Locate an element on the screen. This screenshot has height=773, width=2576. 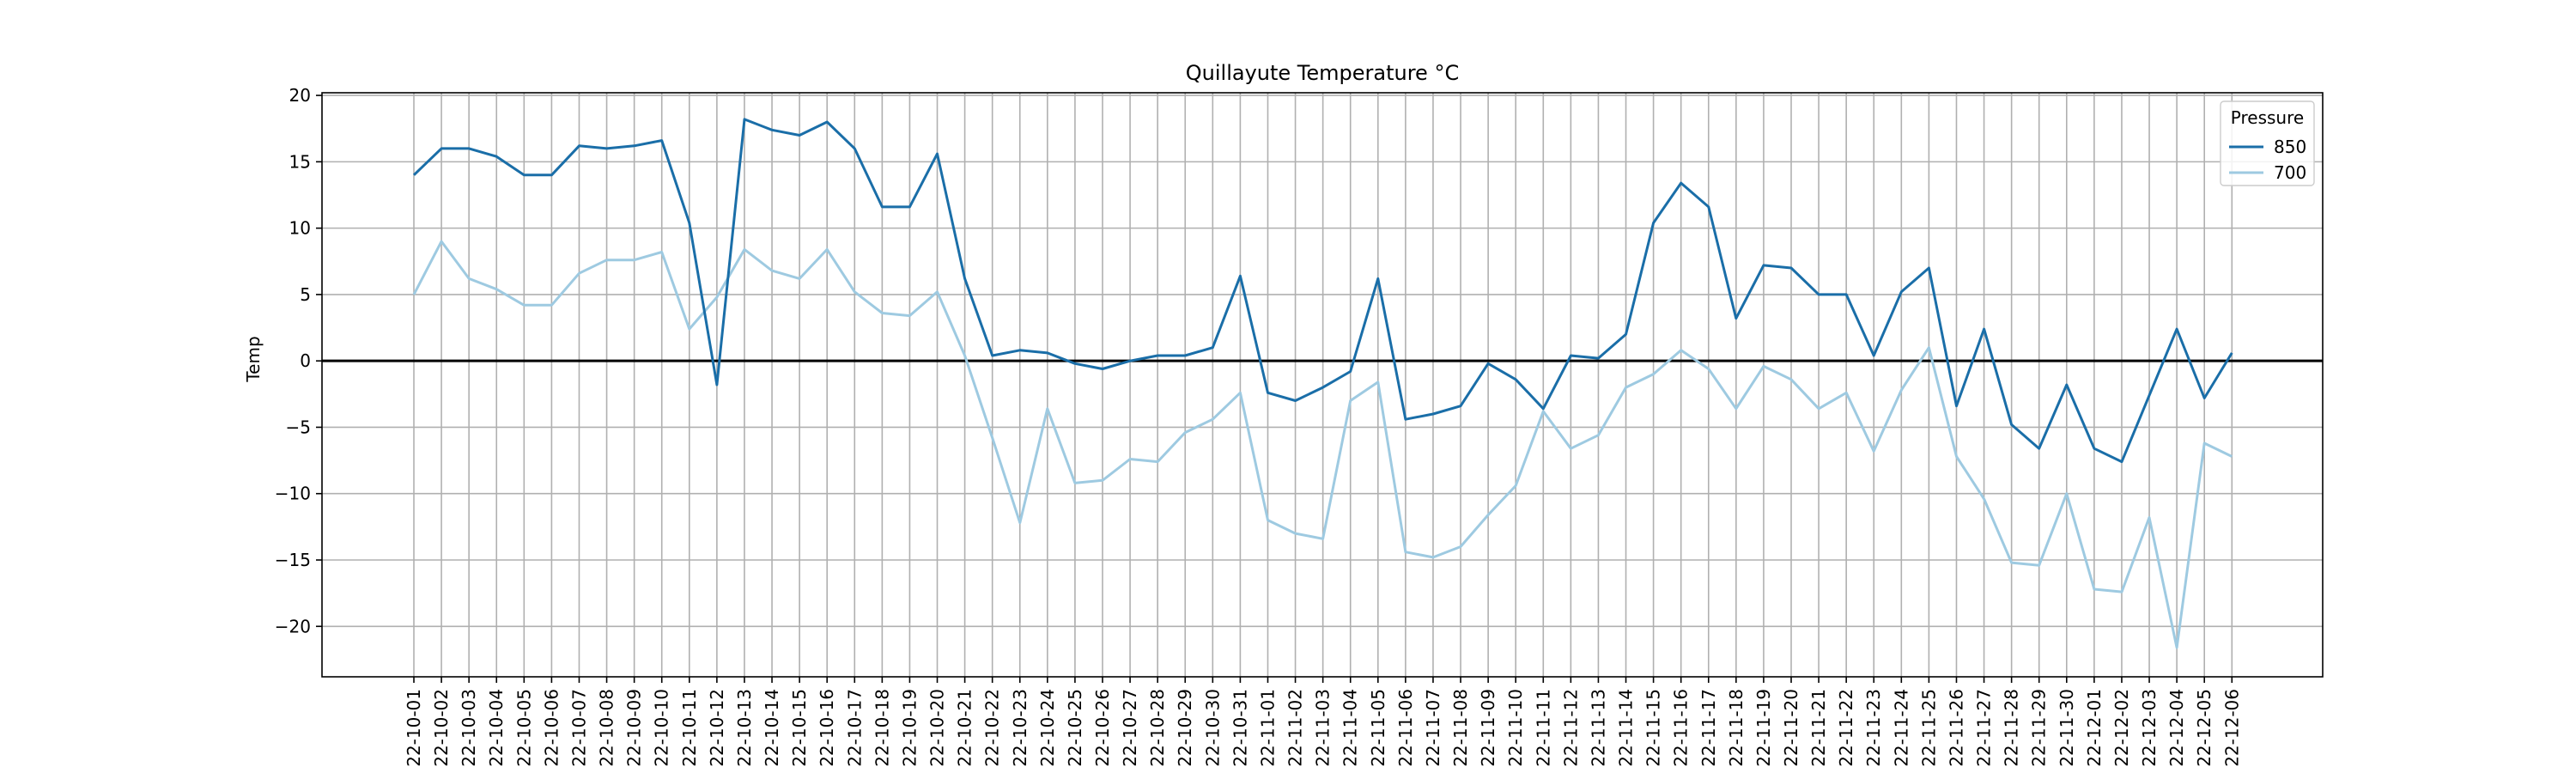
x-tick-label: 22-11-28 is located at coordinates (2012, 728).